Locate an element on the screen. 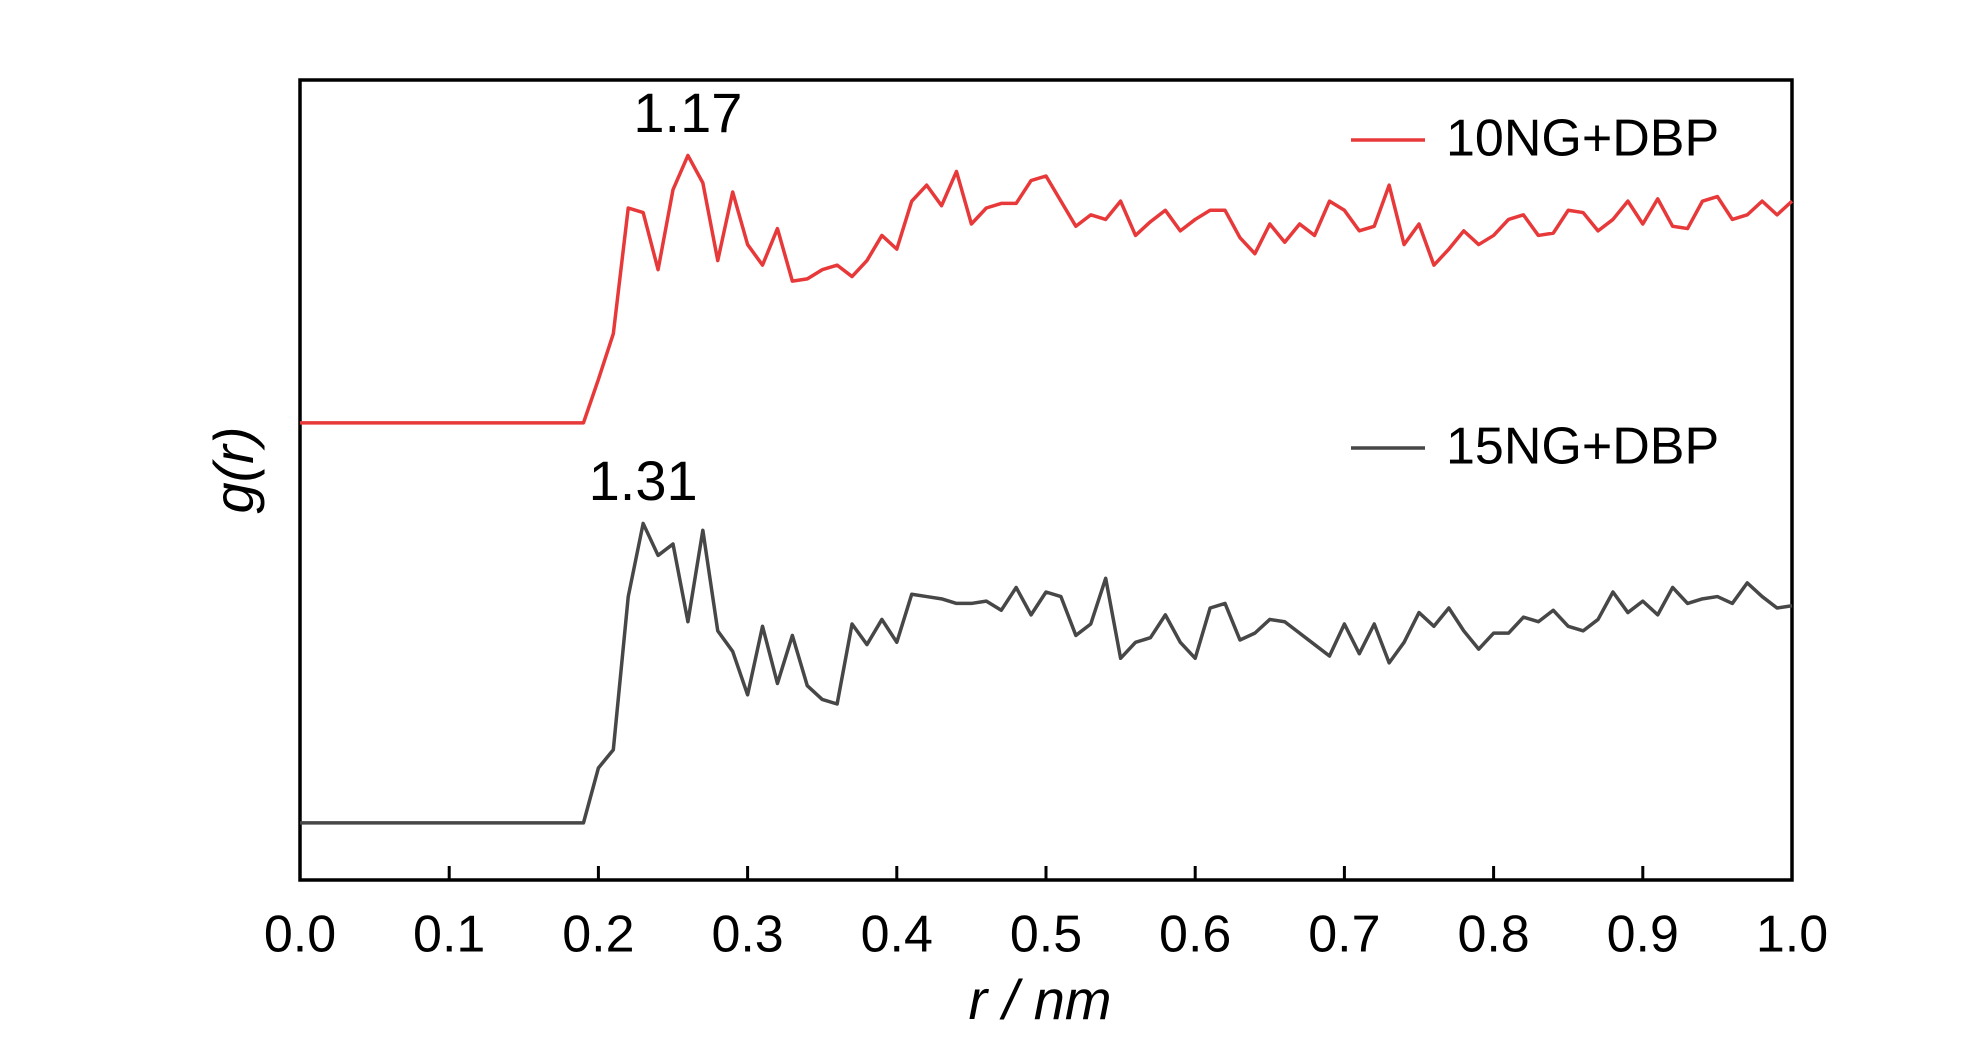 This screenshot has width=1984, height=1063. x-tick-label: 0.9 is located at coordinates (1643, 935).